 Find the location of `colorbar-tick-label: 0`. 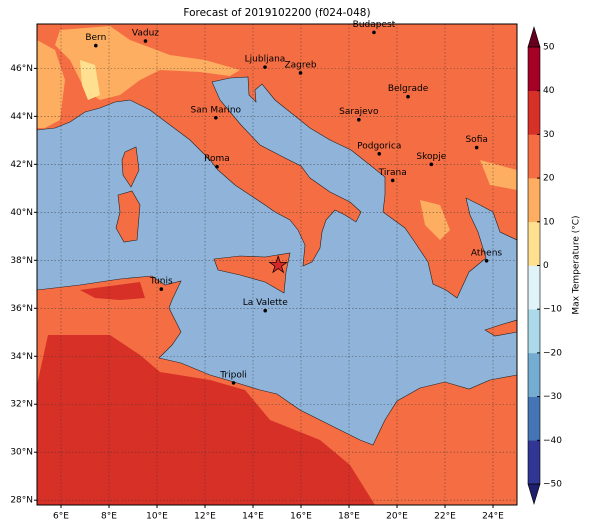

colorbar-tick-label: 0 is located at coordinates (546, 266).